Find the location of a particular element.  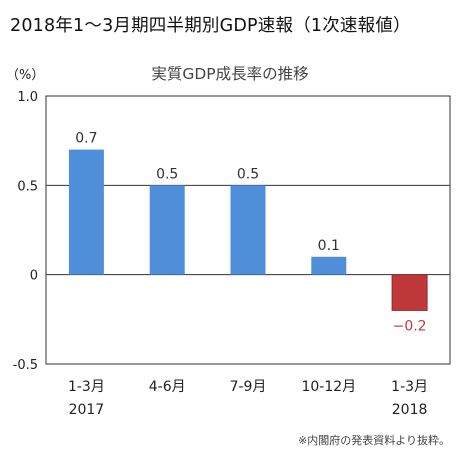

data-label: 0.7 is located at coordinates (86, 139).